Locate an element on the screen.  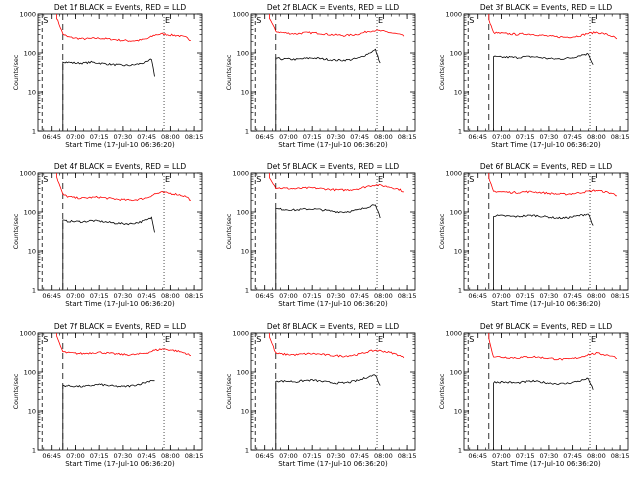
panel-title: Det 4f BLACK = Events, RED = LLD is located at coordinates (120, 166).